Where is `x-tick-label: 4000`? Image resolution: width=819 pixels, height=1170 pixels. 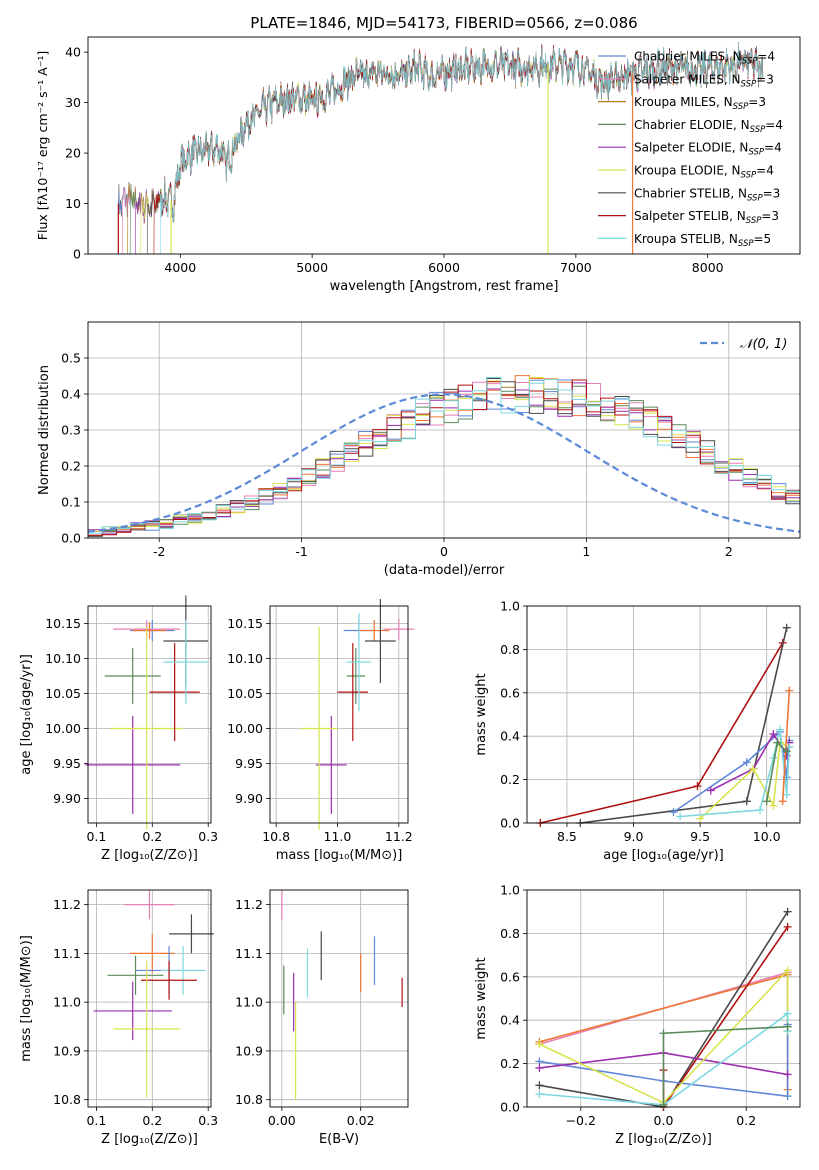 x-tick-label: 4000 is located at coordinates (180, 267).